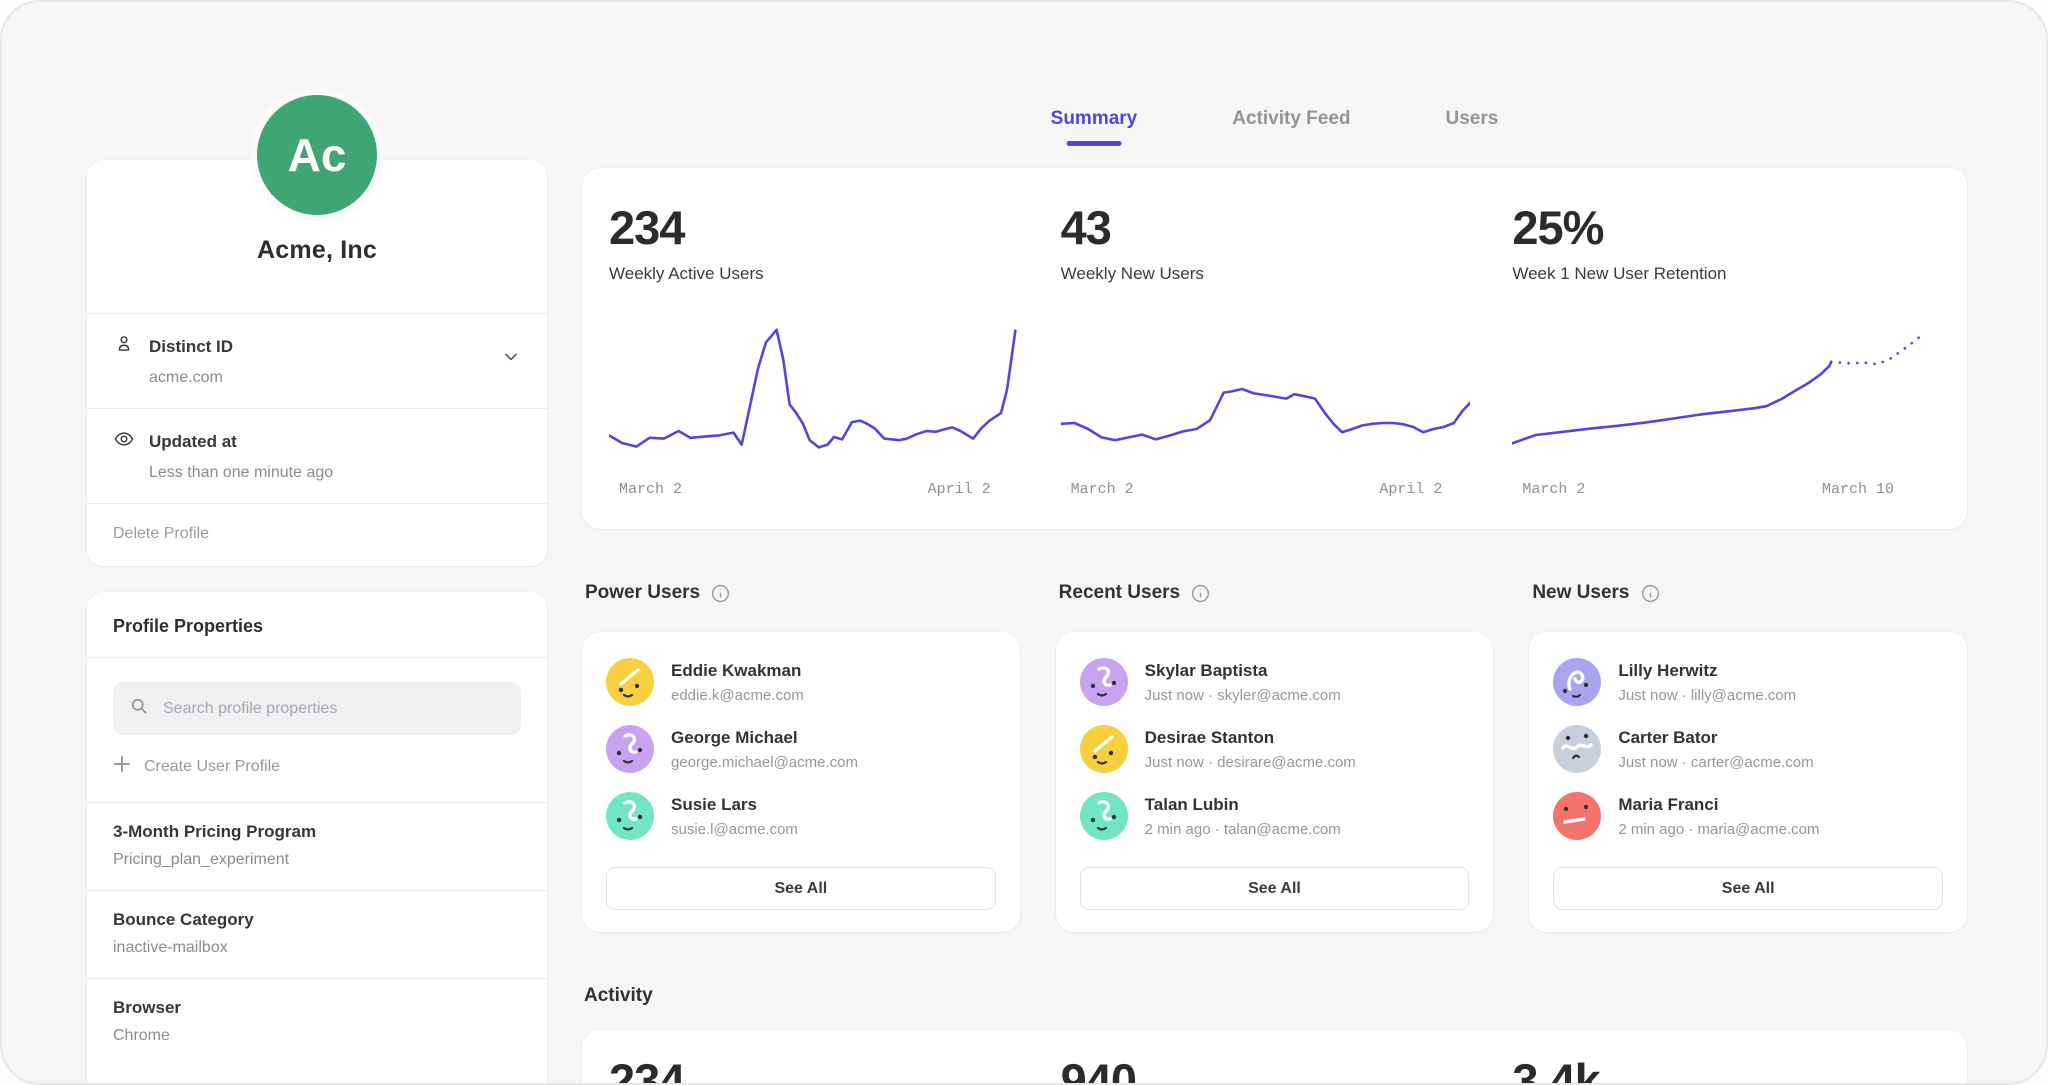 Image resolution: width=2048 pixels, height=1085 pixels. What do you see at coordinates (139, 708) in the screenshot?
I see `search-icon` at bounding box center [139, 708].